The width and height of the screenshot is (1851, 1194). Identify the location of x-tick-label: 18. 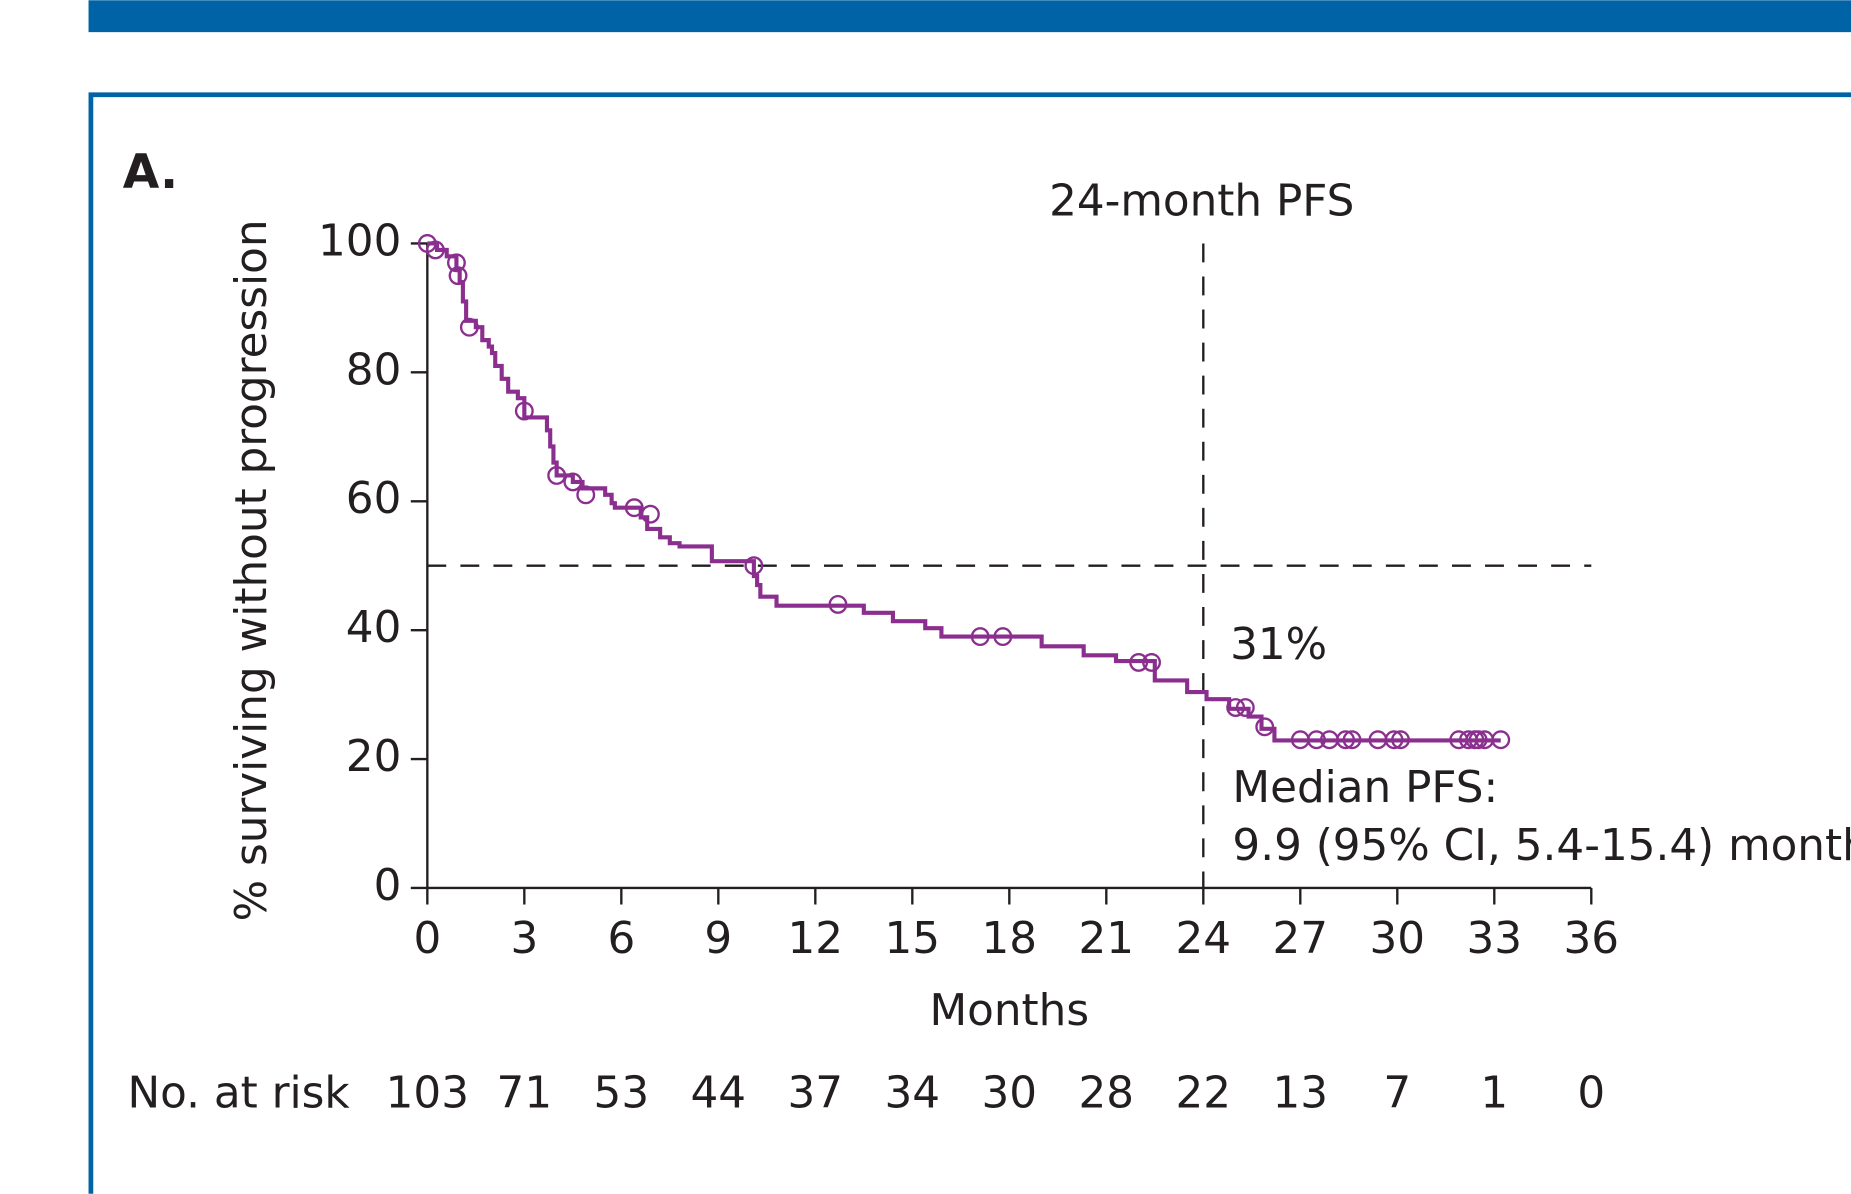
(1010, 938).